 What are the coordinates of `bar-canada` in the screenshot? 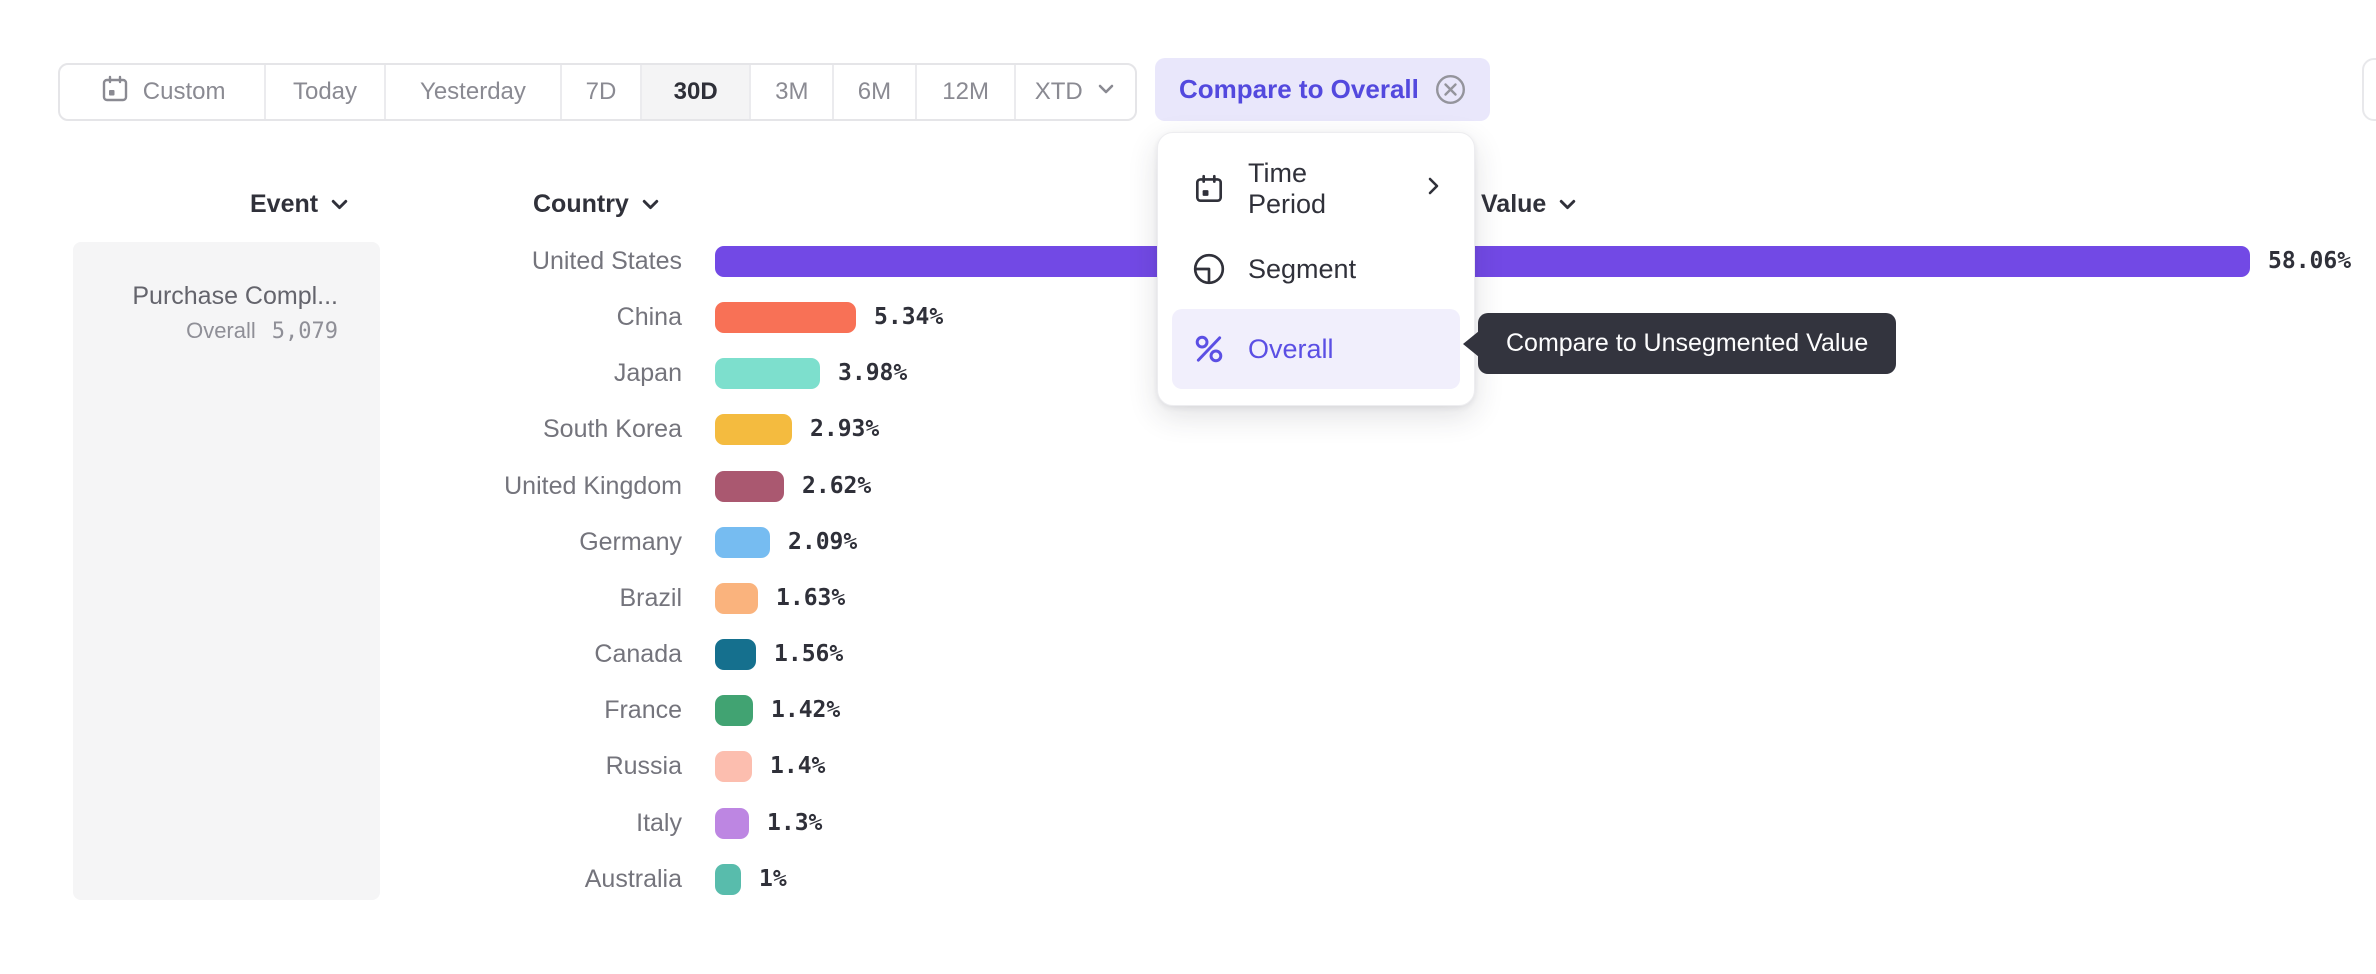 It's located at (735, 655).